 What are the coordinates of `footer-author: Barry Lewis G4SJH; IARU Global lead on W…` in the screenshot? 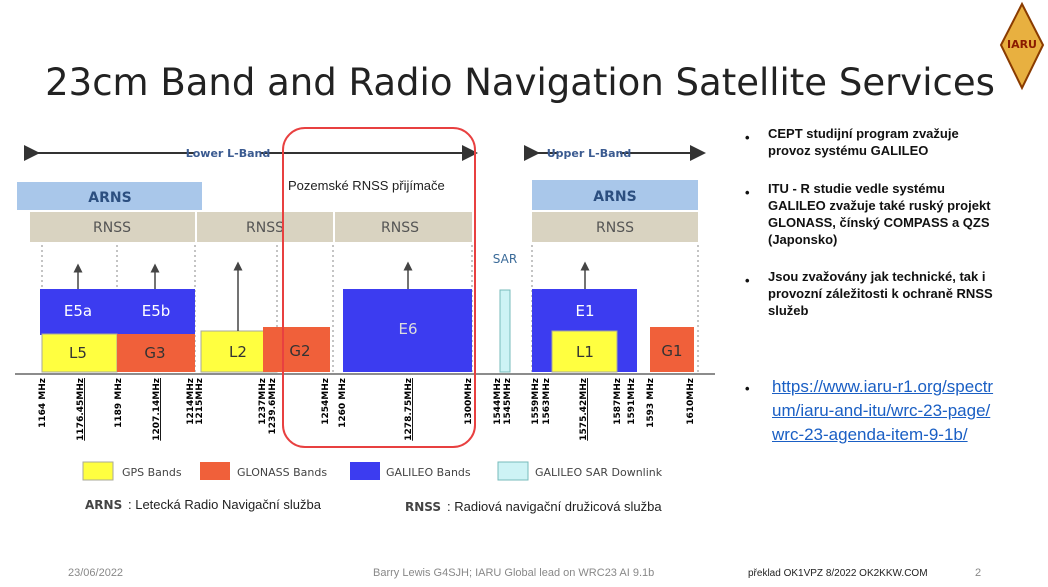 It's located at (514, 573).